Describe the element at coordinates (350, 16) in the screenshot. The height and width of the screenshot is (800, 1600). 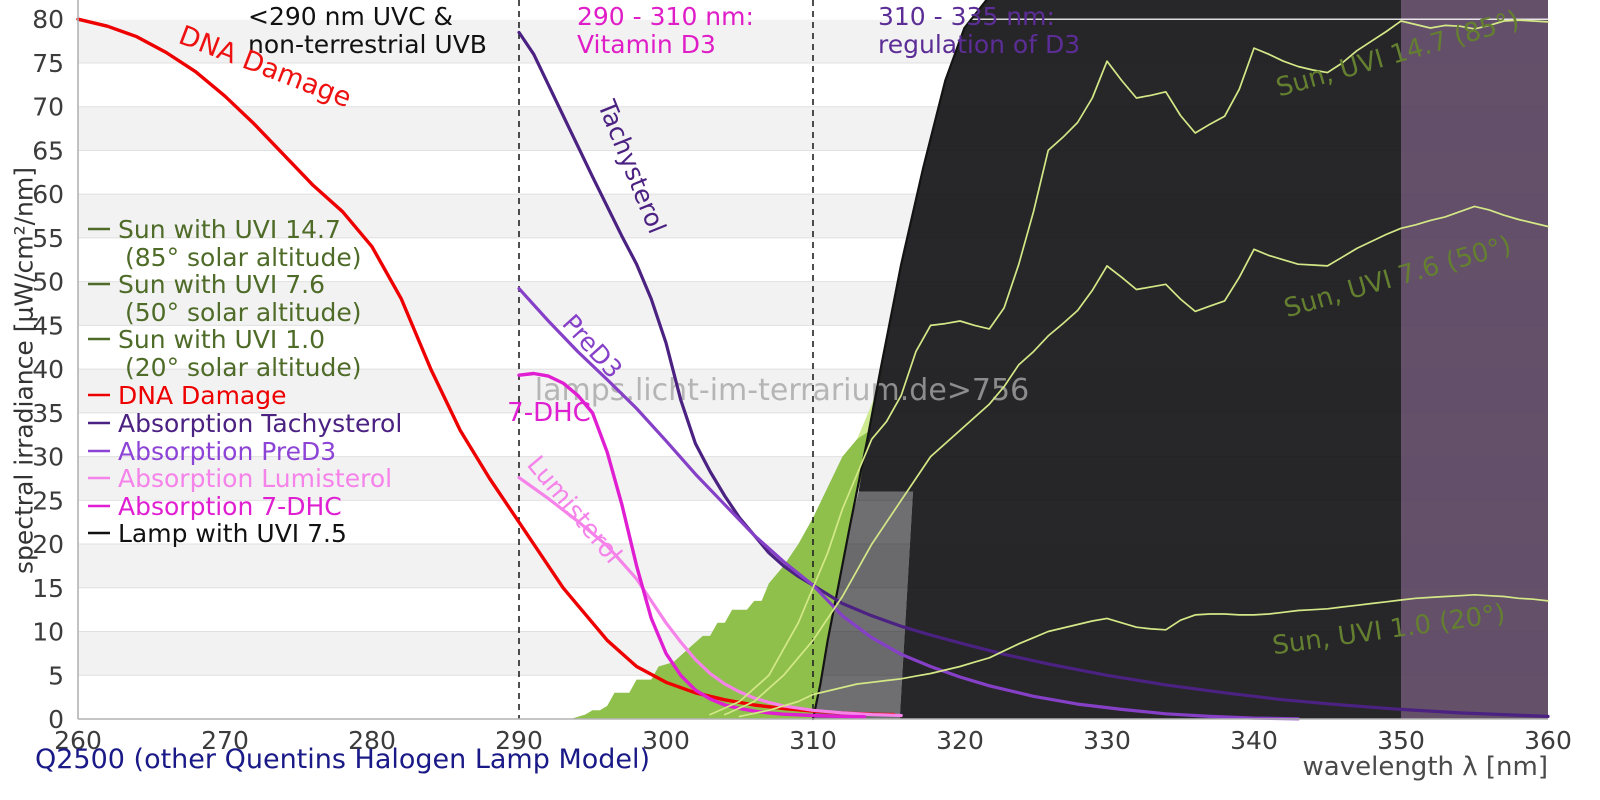
I see `annotation: <290 nm UVC &` at that location.